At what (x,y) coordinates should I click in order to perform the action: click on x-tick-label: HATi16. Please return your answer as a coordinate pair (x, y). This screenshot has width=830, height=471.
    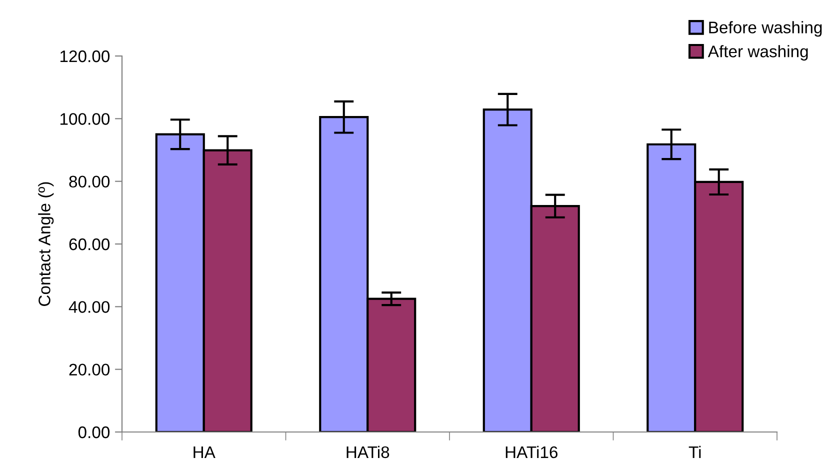
    Looking at the image, I should click on (532, 452).